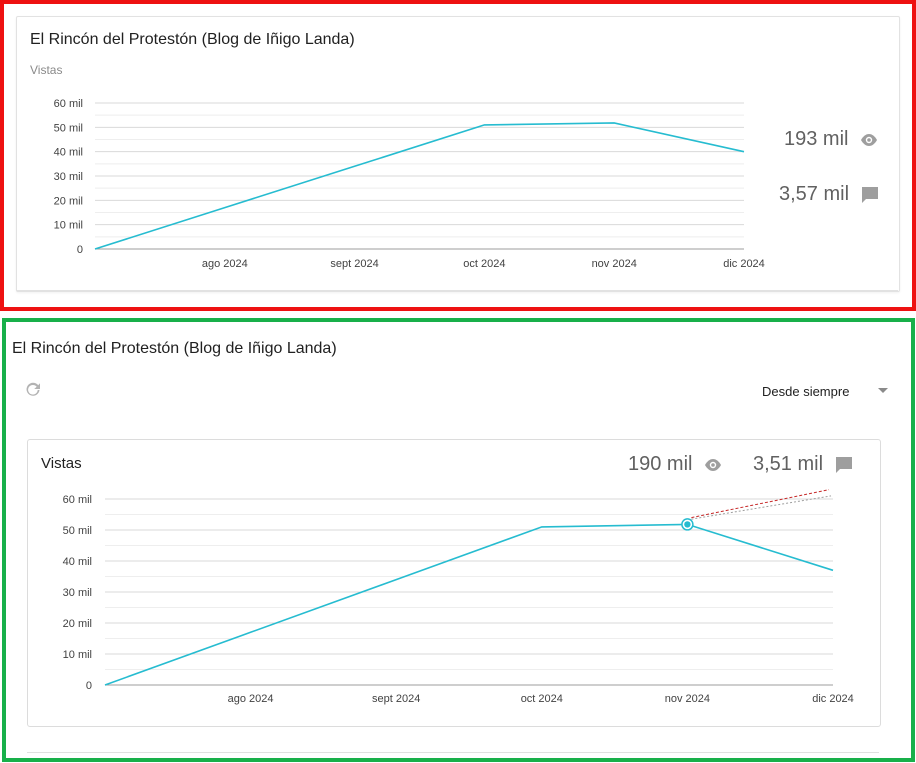 The image size is (916, 763). What do you see at coordinates (816, 139) in the screenshot?
I see `top-views-count: 193 mil` at bounding box center [816, 139].